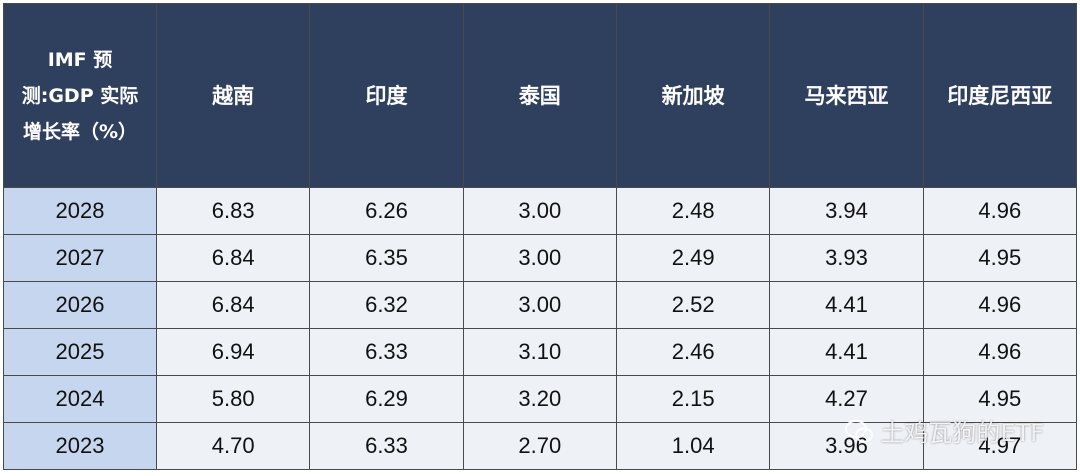 The height and width of the screenshot is (476, 1080). I want to click on value-cell: 4.27, so click(846, 399).